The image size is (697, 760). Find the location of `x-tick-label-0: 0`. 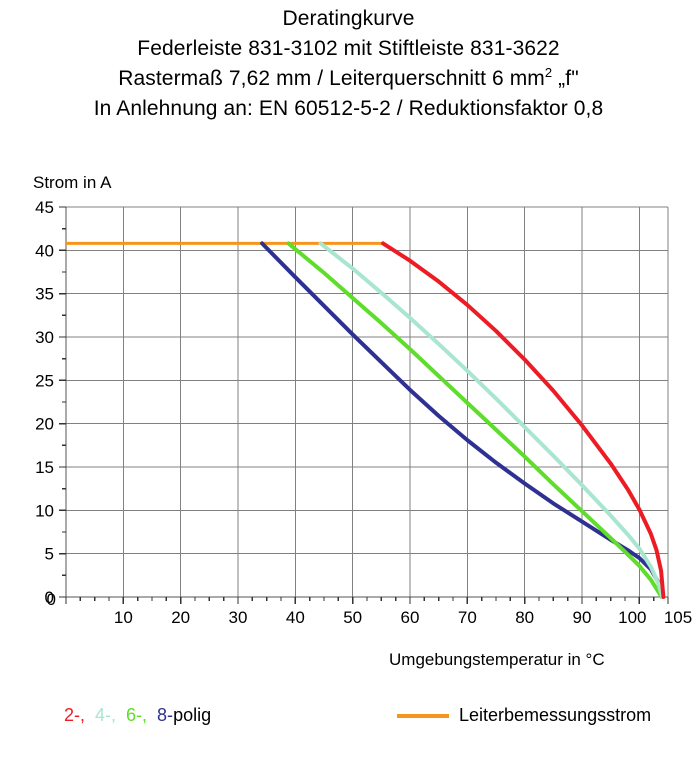

x-tick-label-0: 0 is located at coordinates (51, 599).